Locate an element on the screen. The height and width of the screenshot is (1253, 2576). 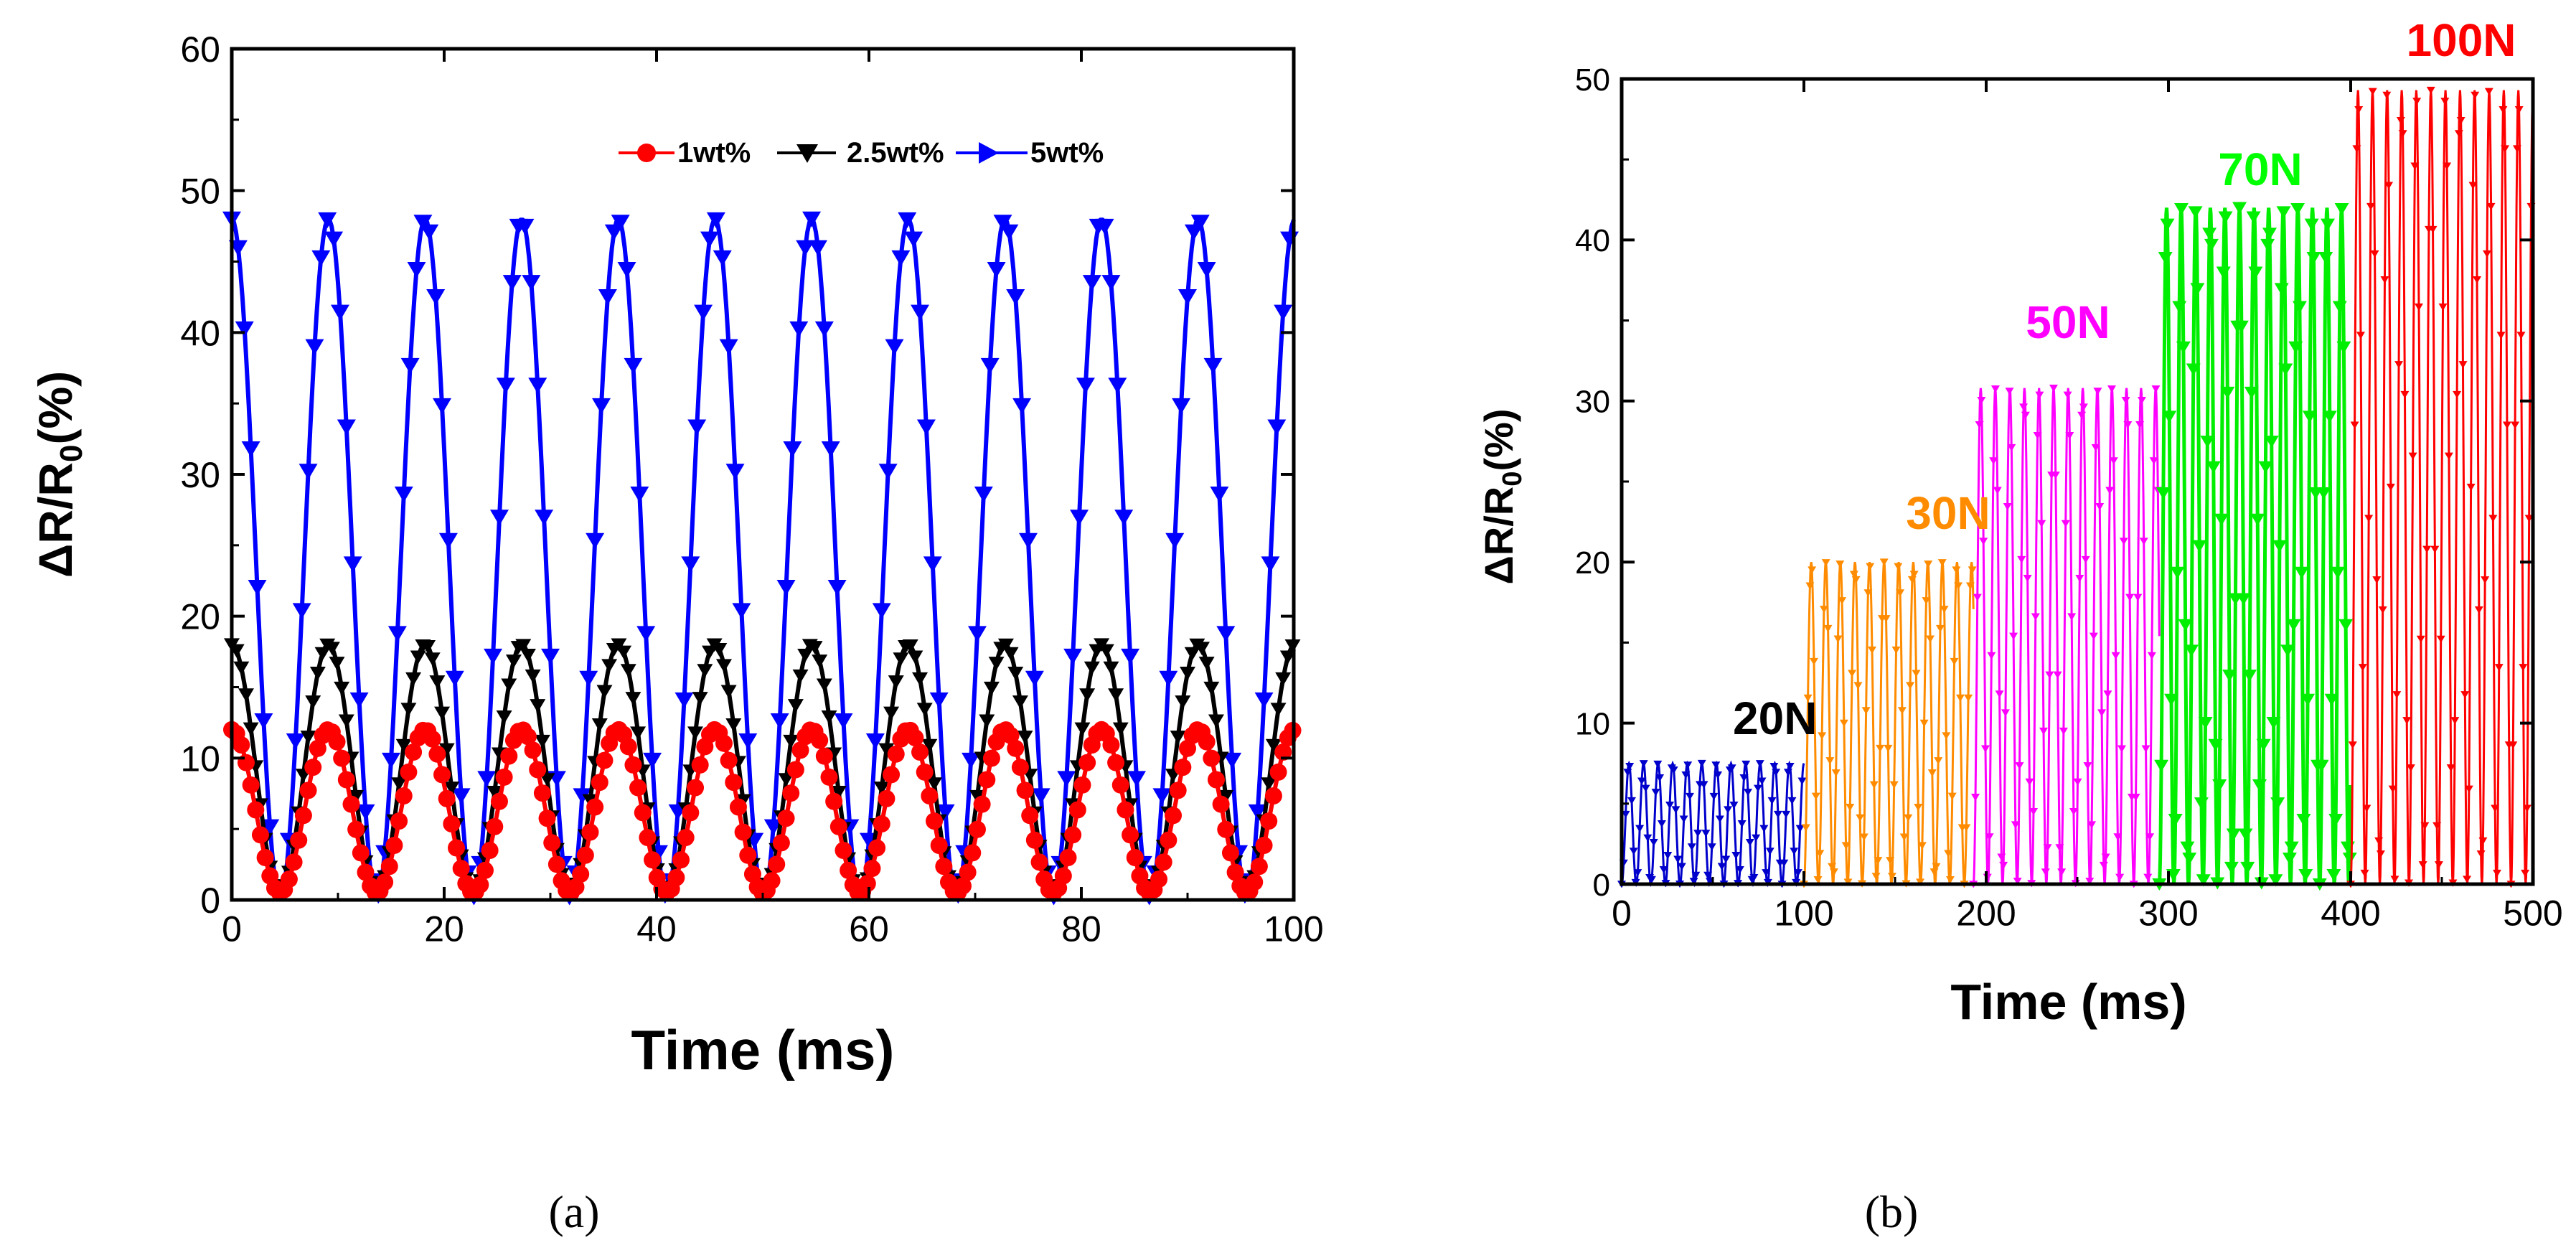
panel-a-ytick-label-6: 60 is located at coordinates (200, 49).